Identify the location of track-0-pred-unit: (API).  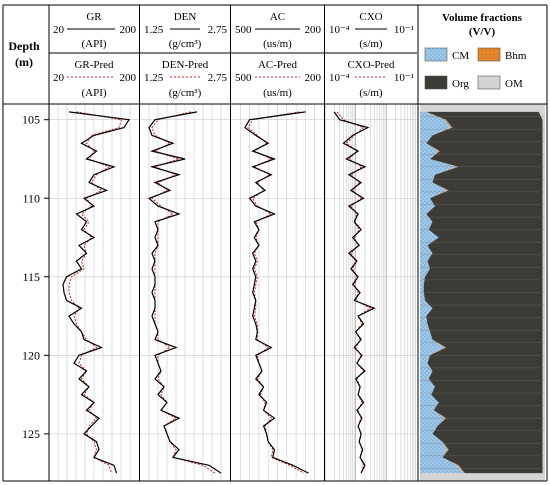
(93, 93).